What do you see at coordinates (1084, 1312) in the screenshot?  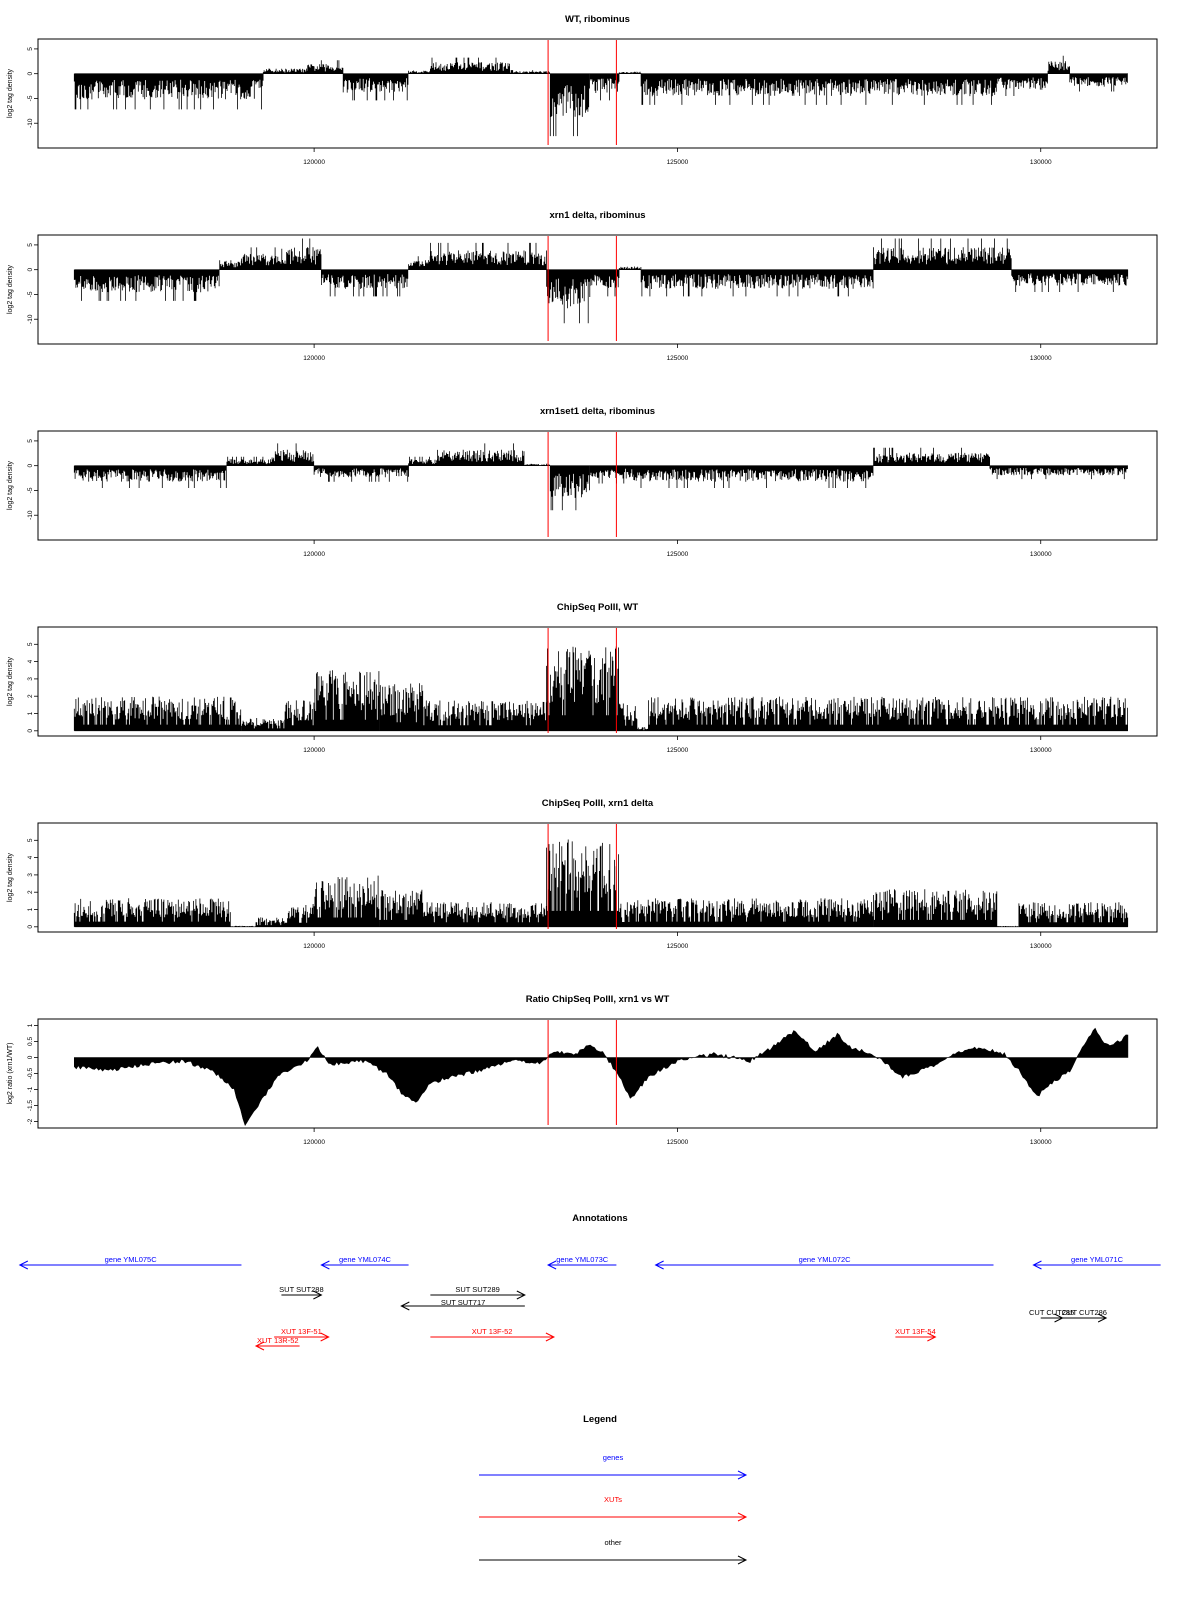 I see `feature-label: CUT CUT286` at bounding box center [1084, 1312].